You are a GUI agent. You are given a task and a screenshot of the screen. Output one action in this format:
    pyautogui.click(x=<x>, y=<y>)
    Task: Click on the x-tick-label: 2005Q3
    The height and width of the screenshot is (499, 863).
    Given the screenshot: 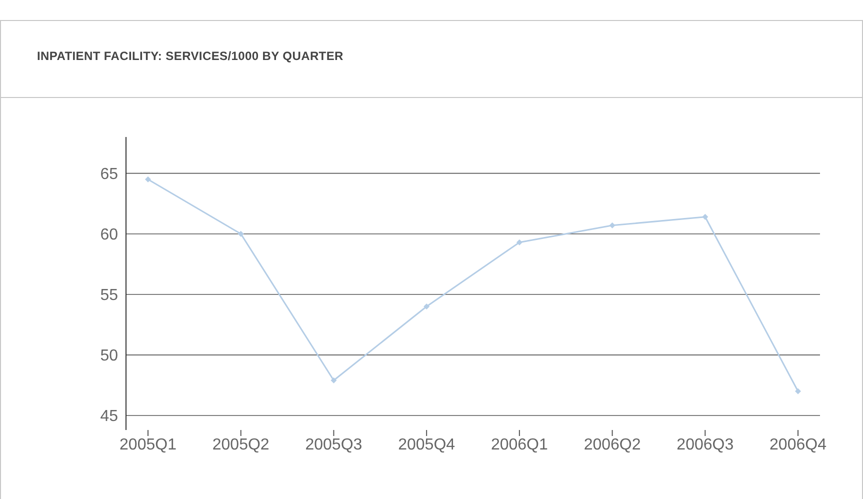 What is the action you would take?
    pyautogui.click(x=333, y=445)
    